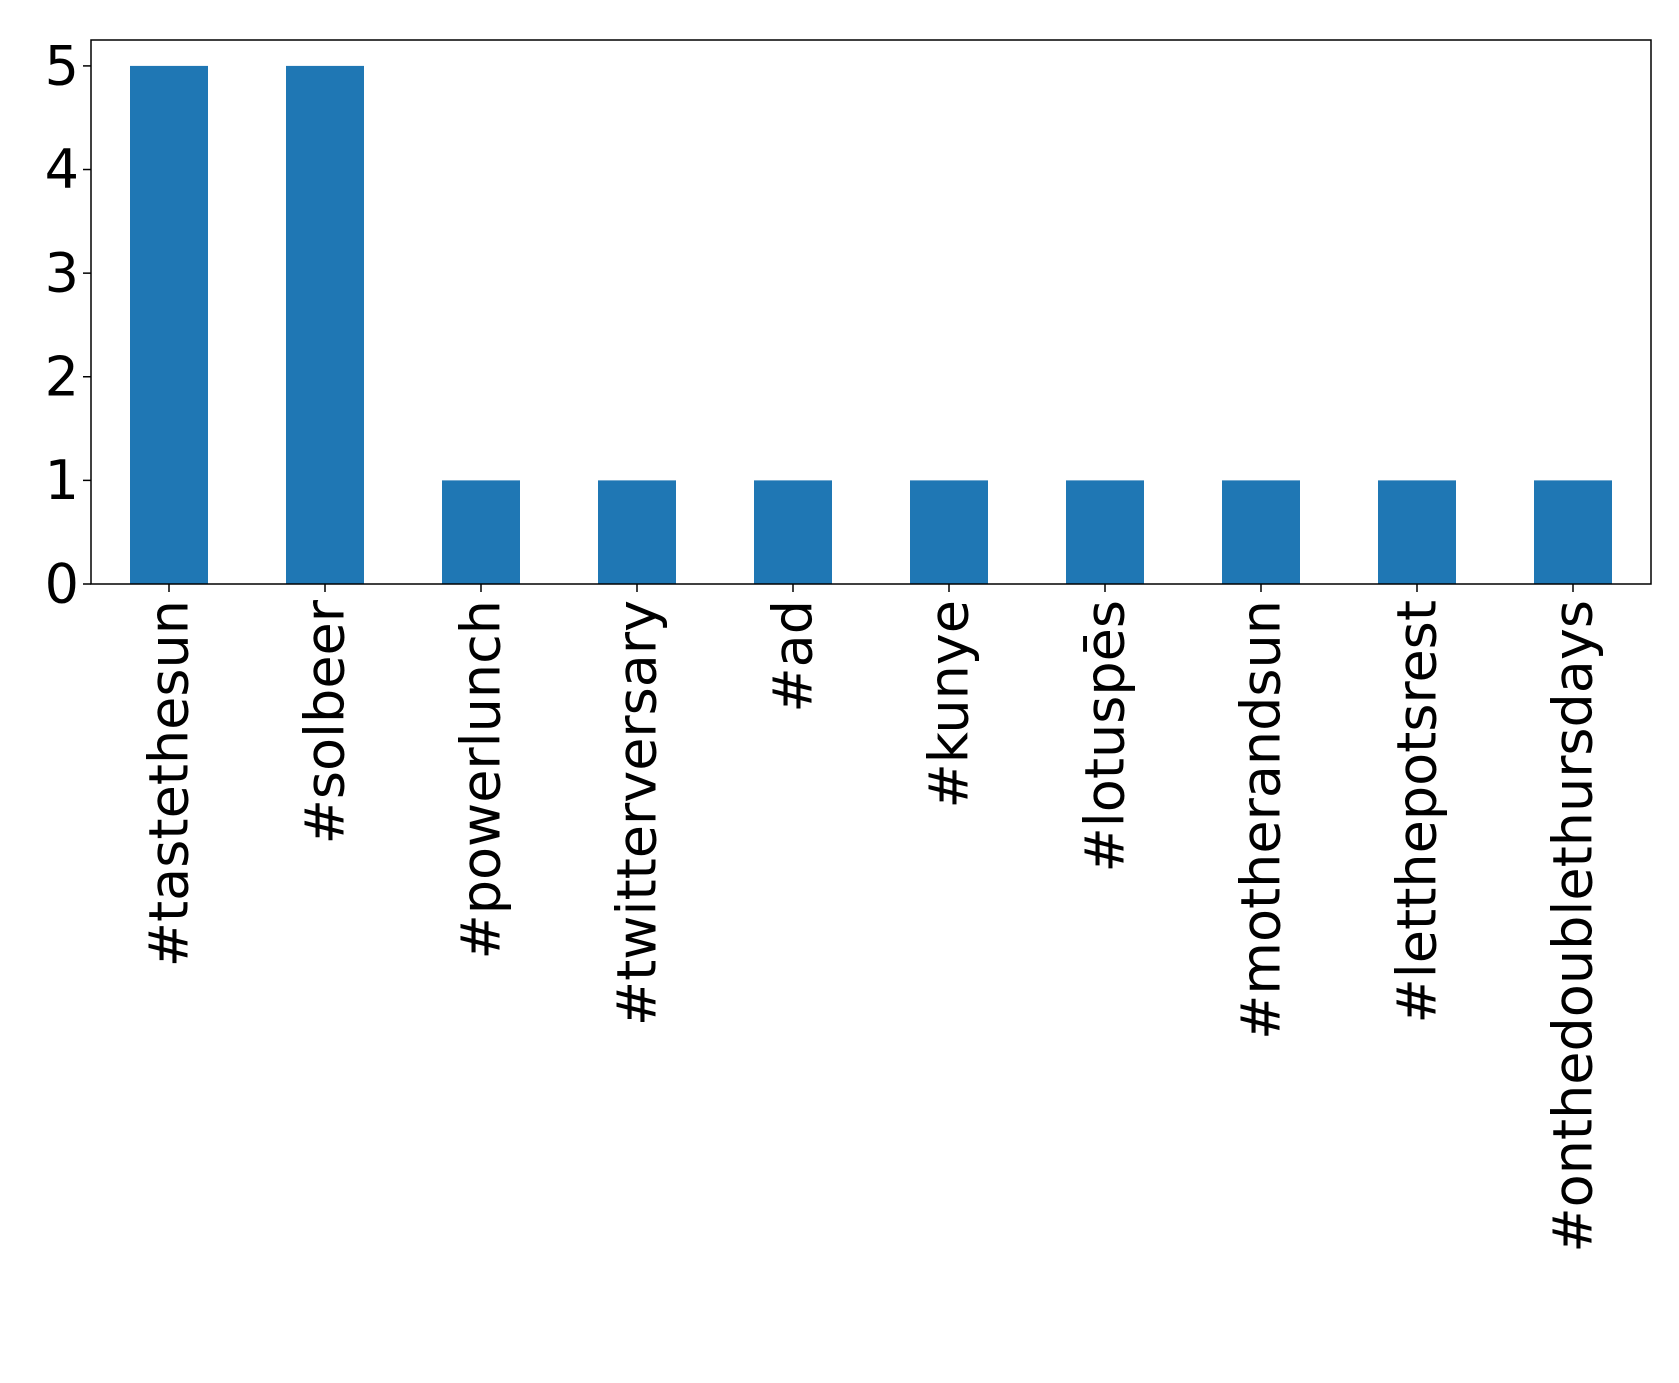 This screenshot has height=1383, width=1679. What do you see at coordinates (68, 325) in the screenshot?
I see `y-axis: 0 1 2 3 4 5` at bounding box center [68, 325].